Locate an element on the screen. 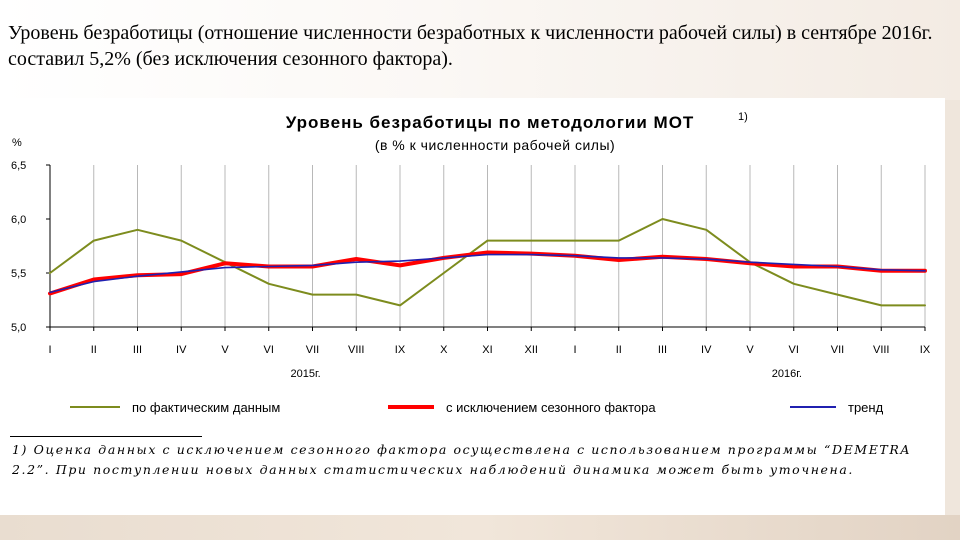  slide-background-bottom is located at coordinates (480, 527).